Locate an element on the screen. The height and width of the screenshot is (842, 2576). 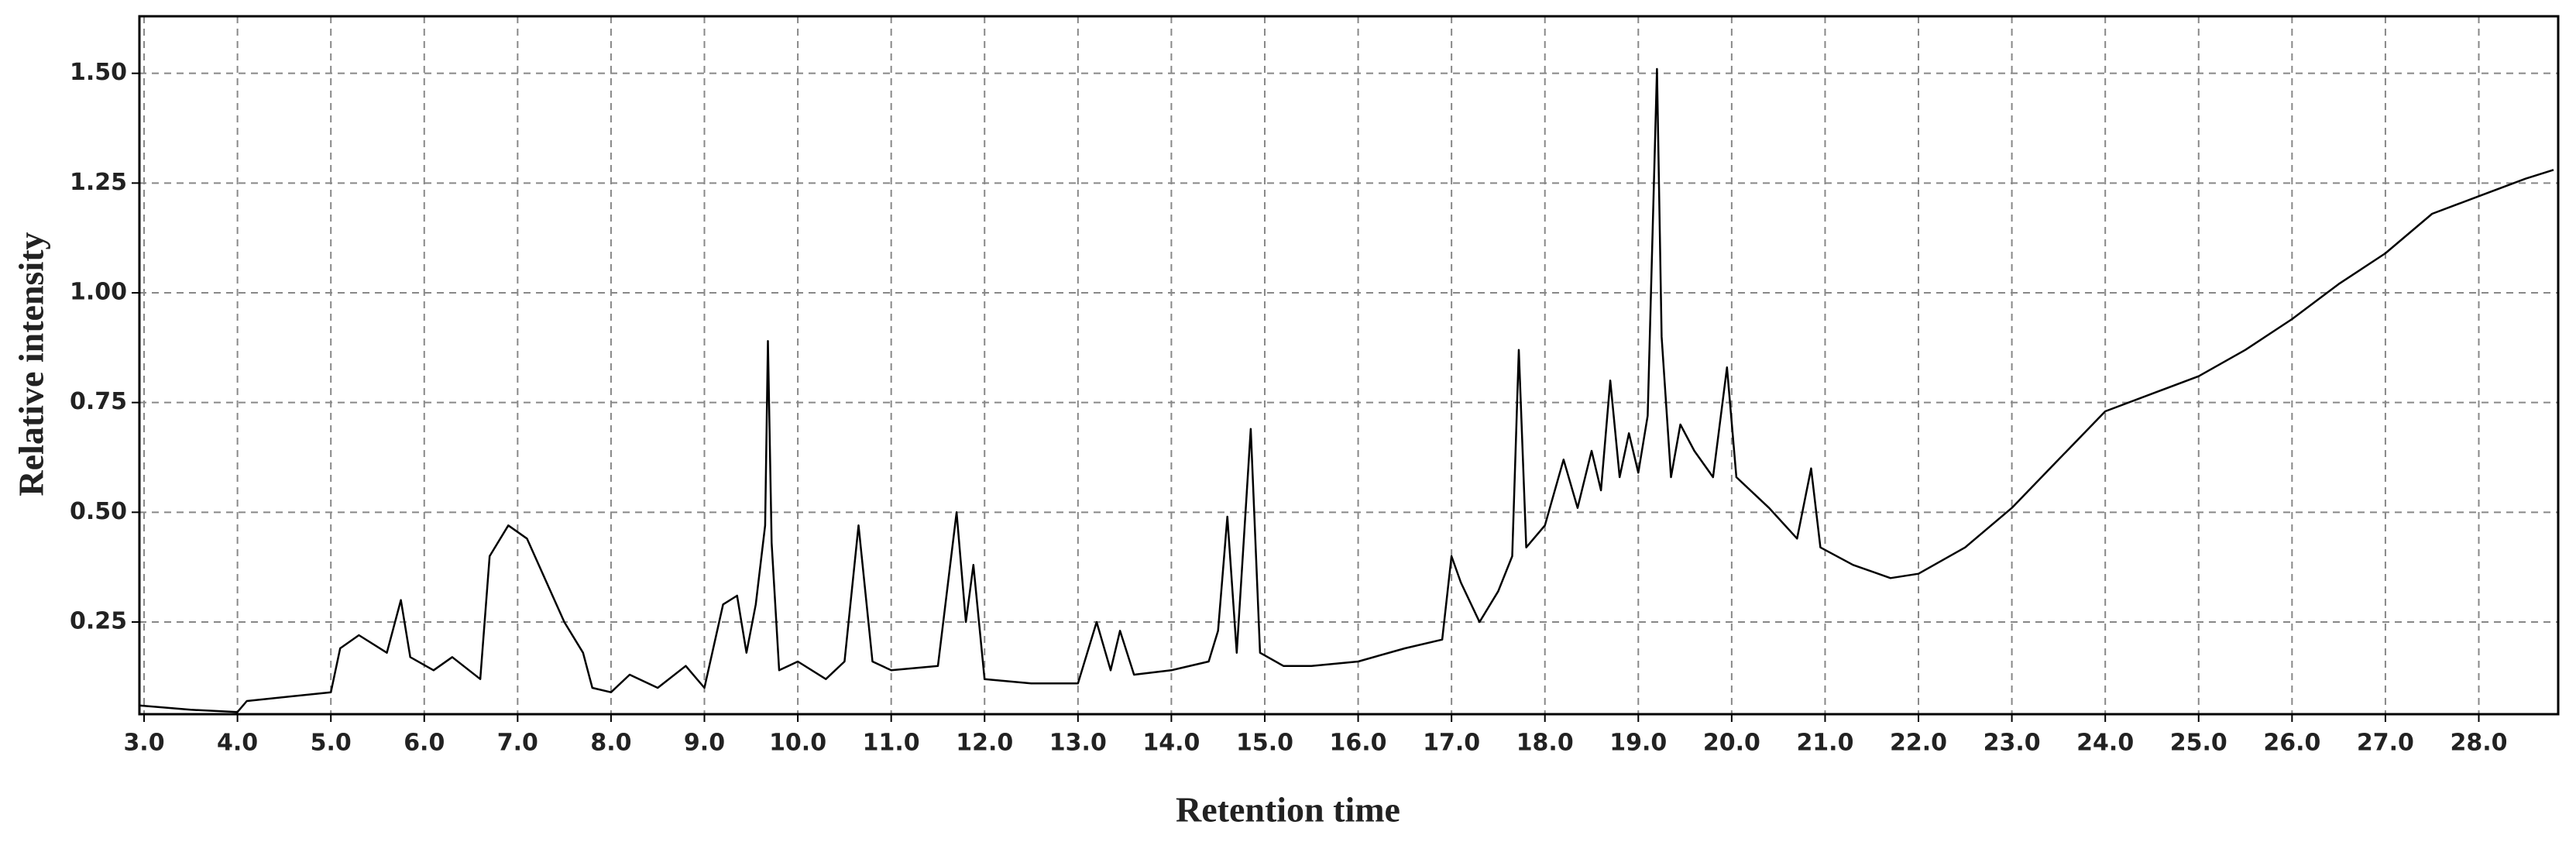
x-tick-label: 19.0 is located at coordinates (1638, 743).